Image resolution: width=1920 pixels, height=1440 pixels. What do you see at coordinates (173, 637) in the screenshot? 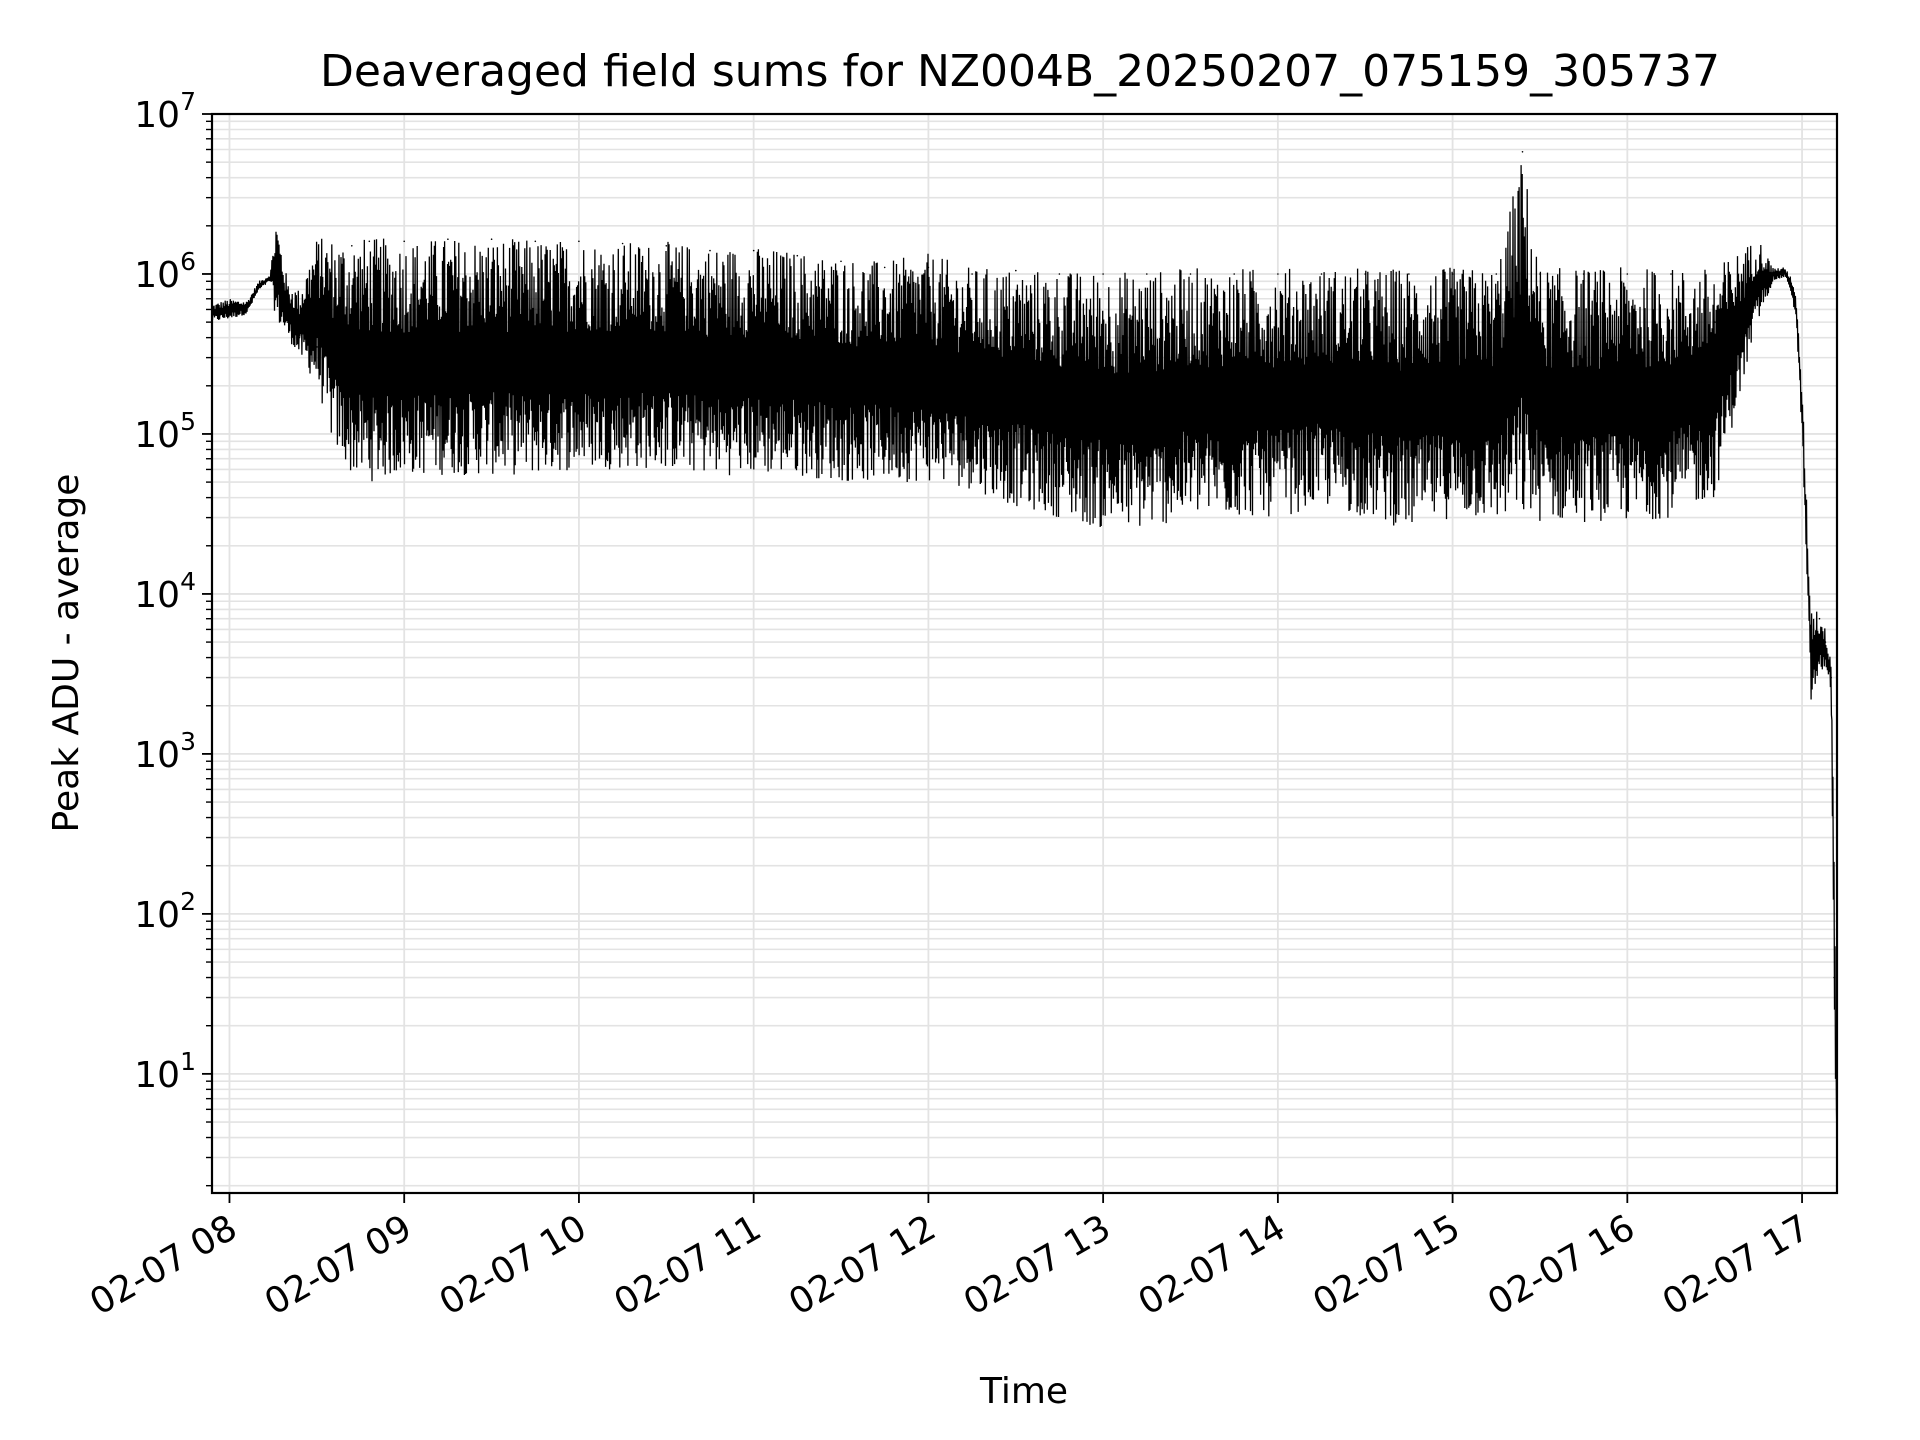
I see `y-axis: 10¹ 10² 10³ 10⁴ 10⁵ 10⁶ 10⁷` at bounding box center [173, 637].